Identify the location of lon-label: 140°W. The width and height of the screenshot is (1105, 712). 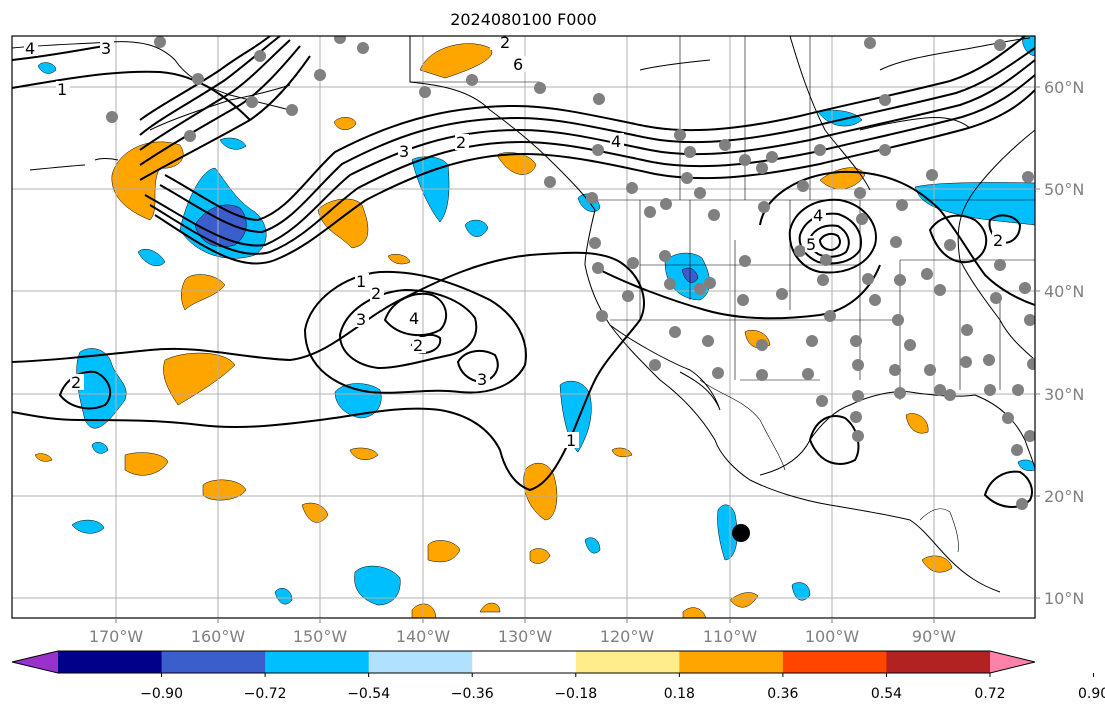
(423, 636).